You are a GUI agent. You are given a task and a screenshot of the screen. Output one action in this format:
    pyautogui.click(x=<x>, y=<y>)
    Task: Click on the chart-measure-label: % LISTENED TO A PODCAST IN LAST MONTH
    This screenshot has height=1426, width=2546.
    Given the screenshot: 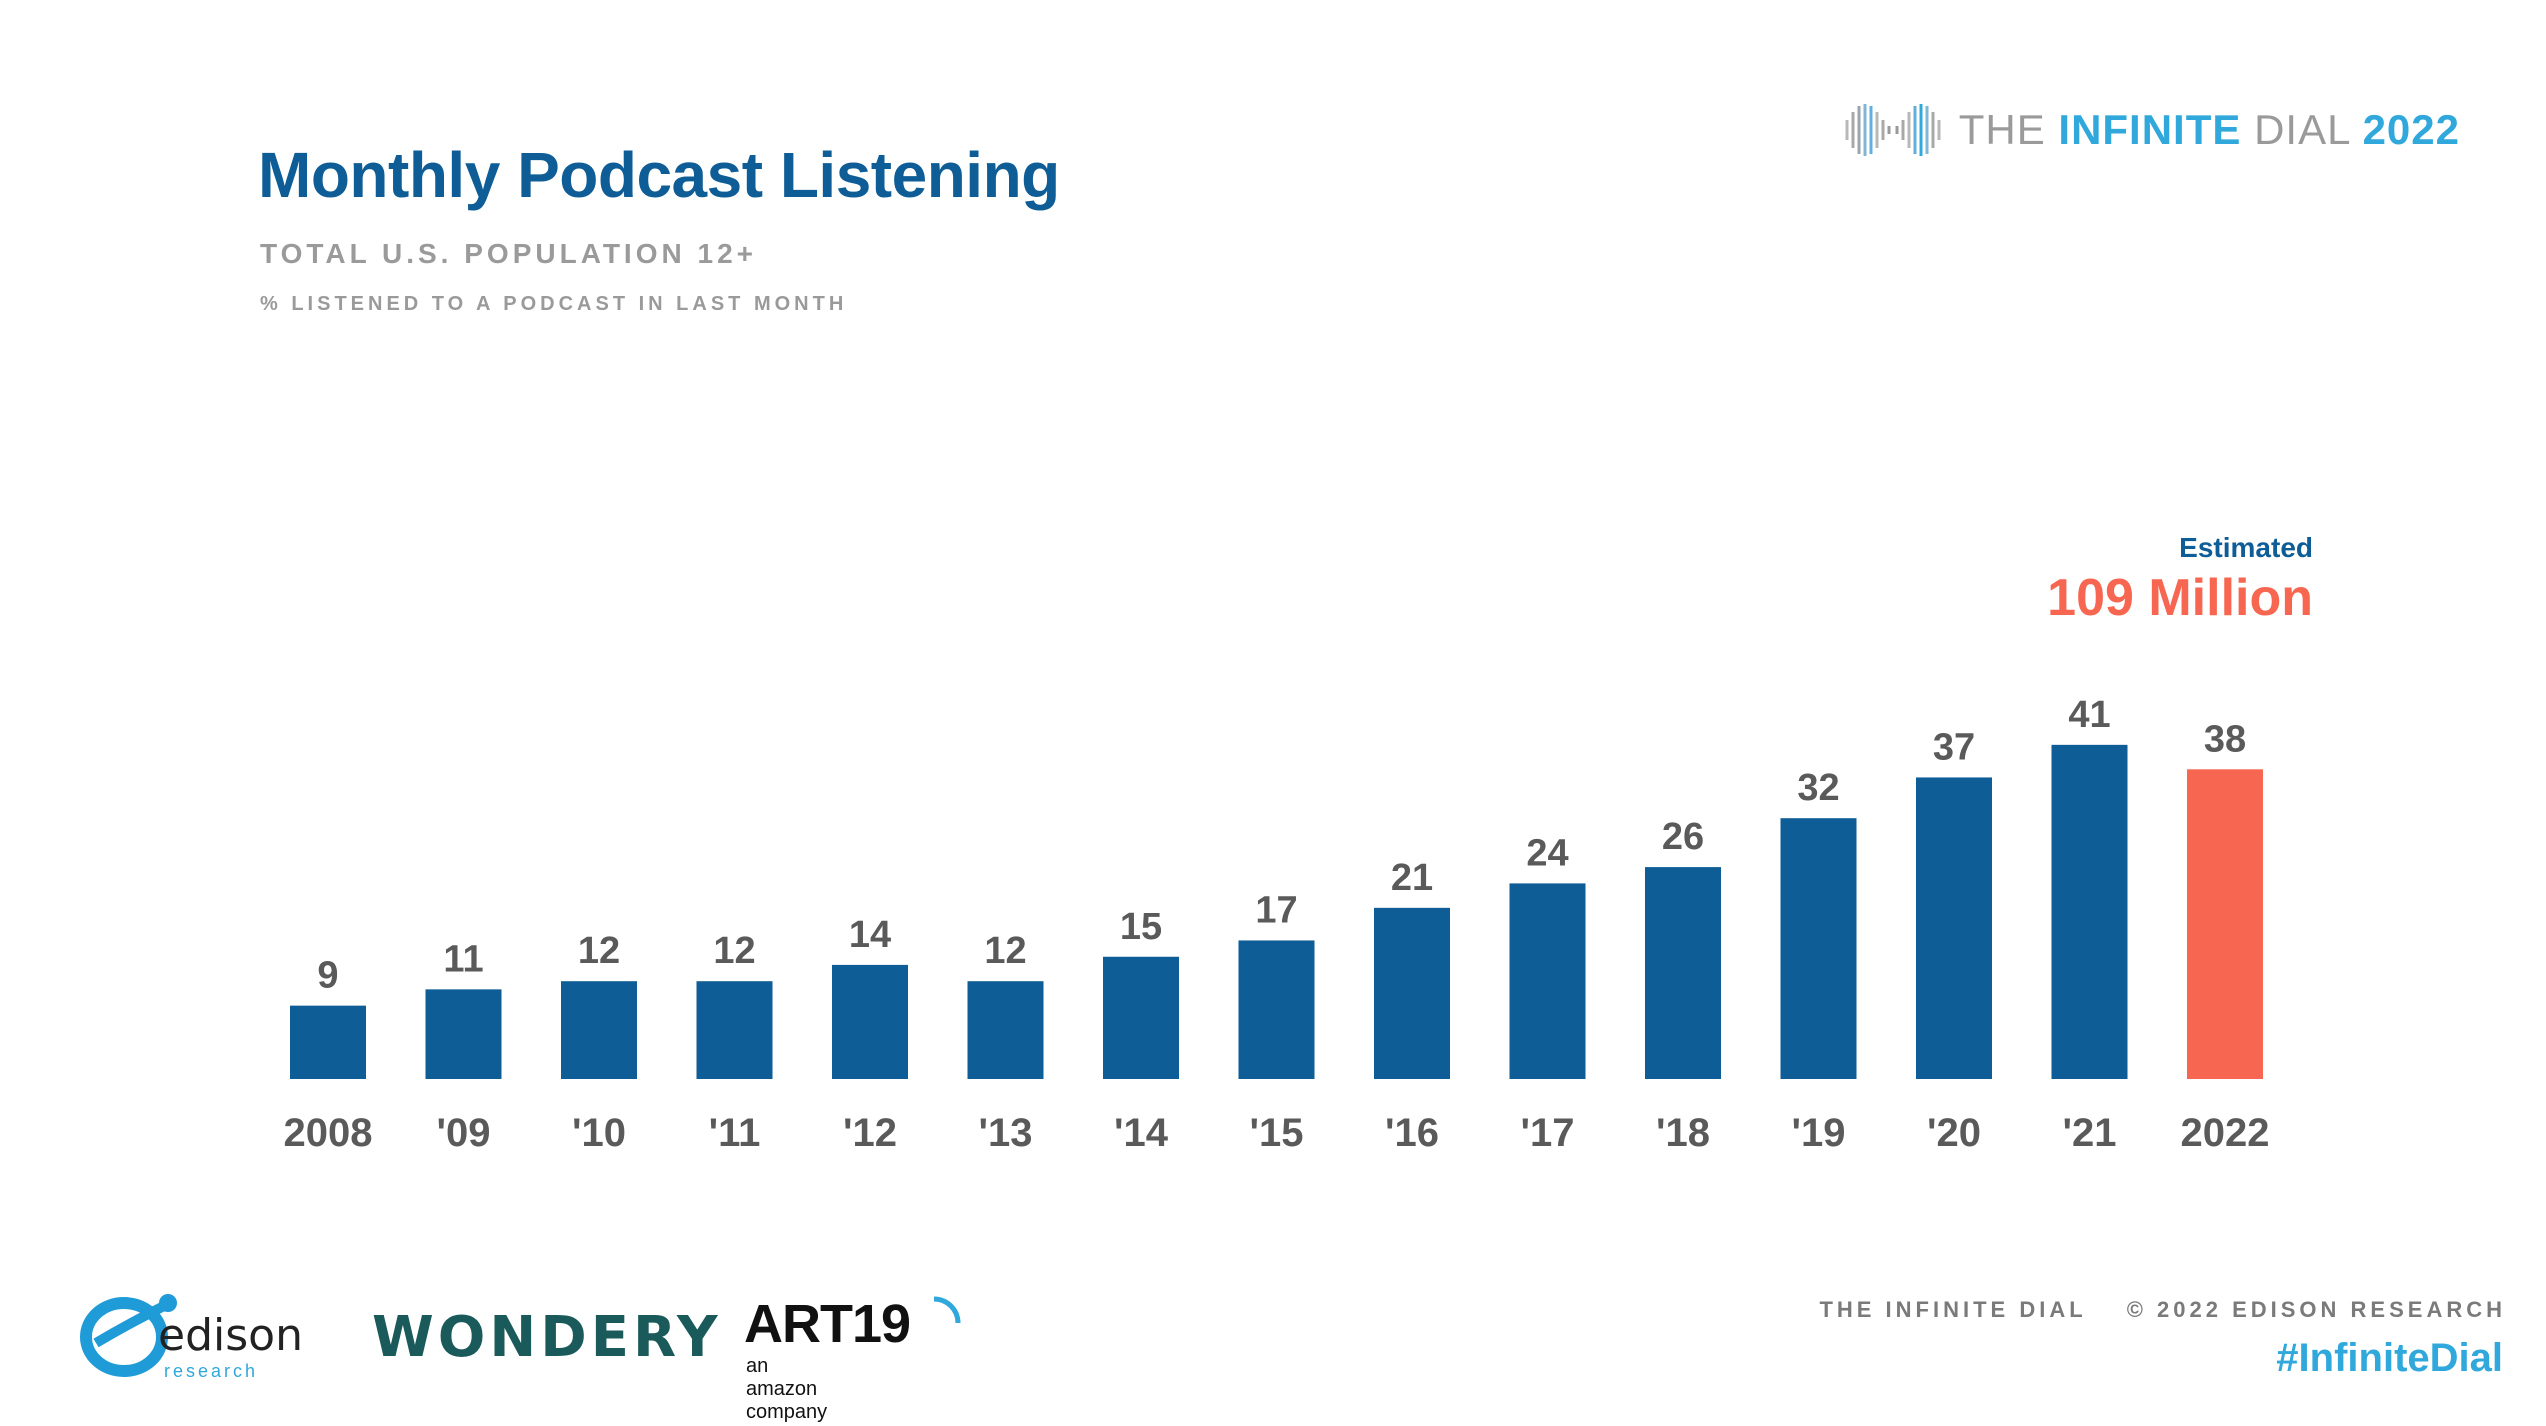 What is the action you would take?
    pyautogui.click(x=554, y=304)
    